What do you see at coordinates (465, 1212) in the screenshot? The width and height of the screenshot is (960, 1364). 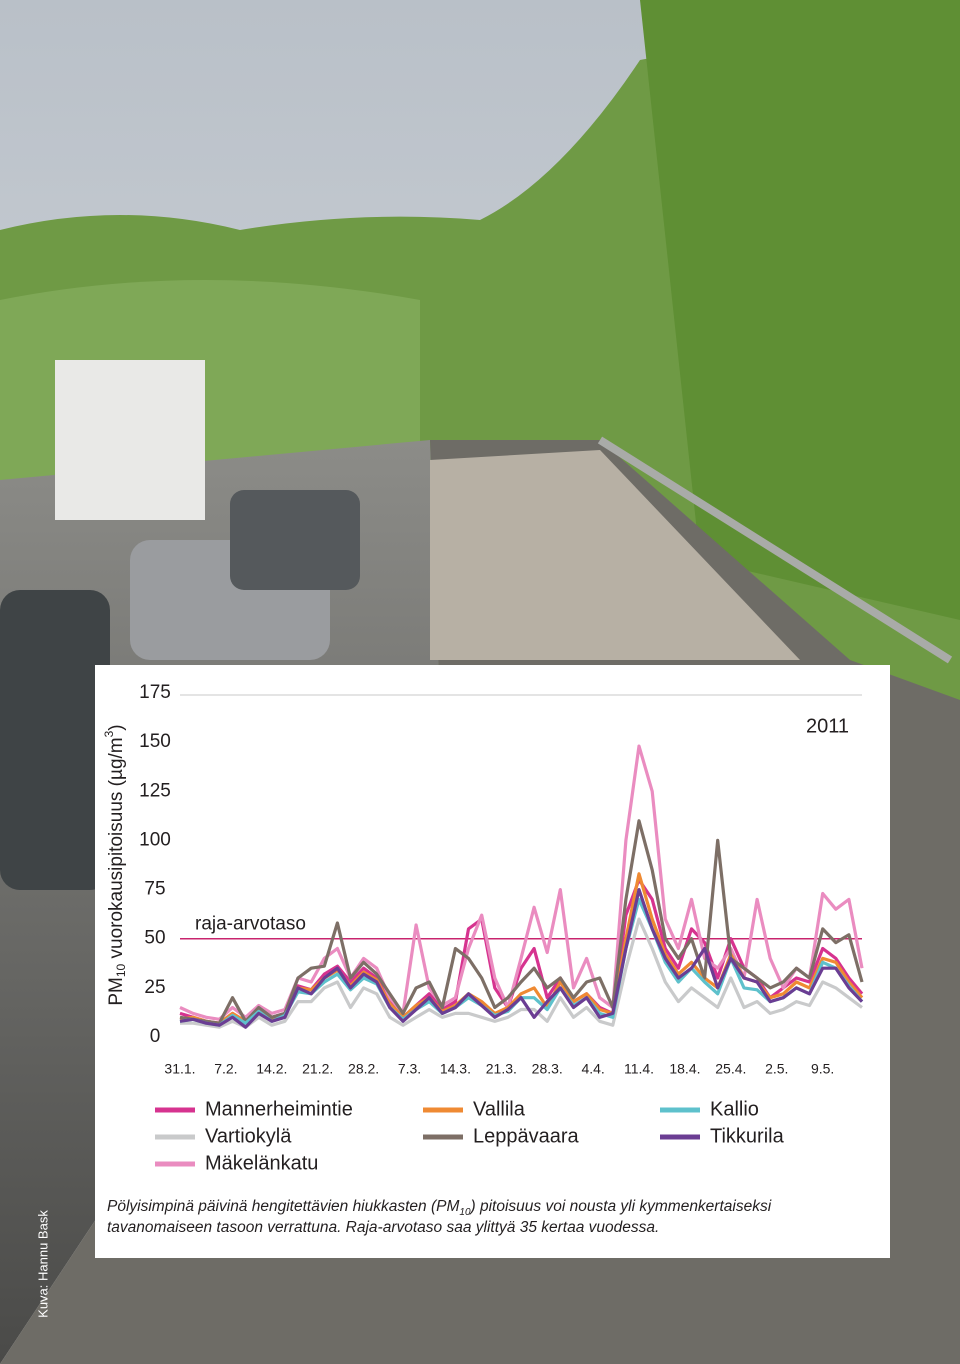 I see `caption-sub: 10` at bounding box center [465, 1212].